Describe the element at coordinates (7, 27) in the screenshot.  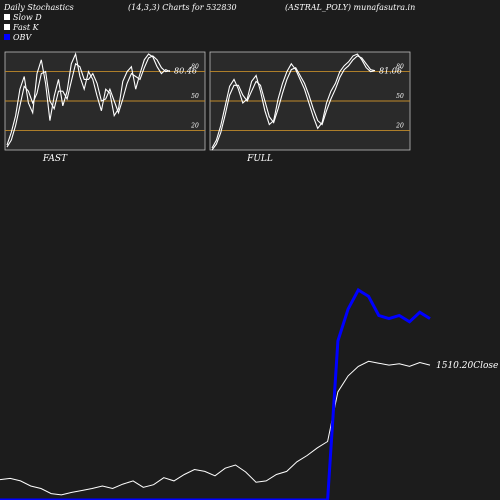
I see `legend-swatch-fast-k` at that location.